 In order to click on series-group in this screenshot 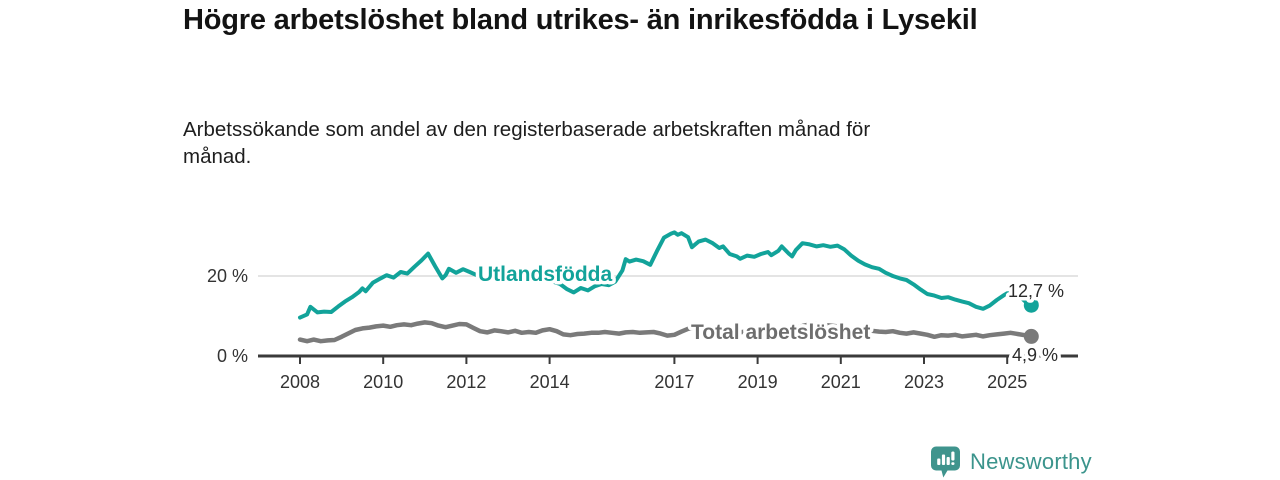, I will do `click(668, 287)`.